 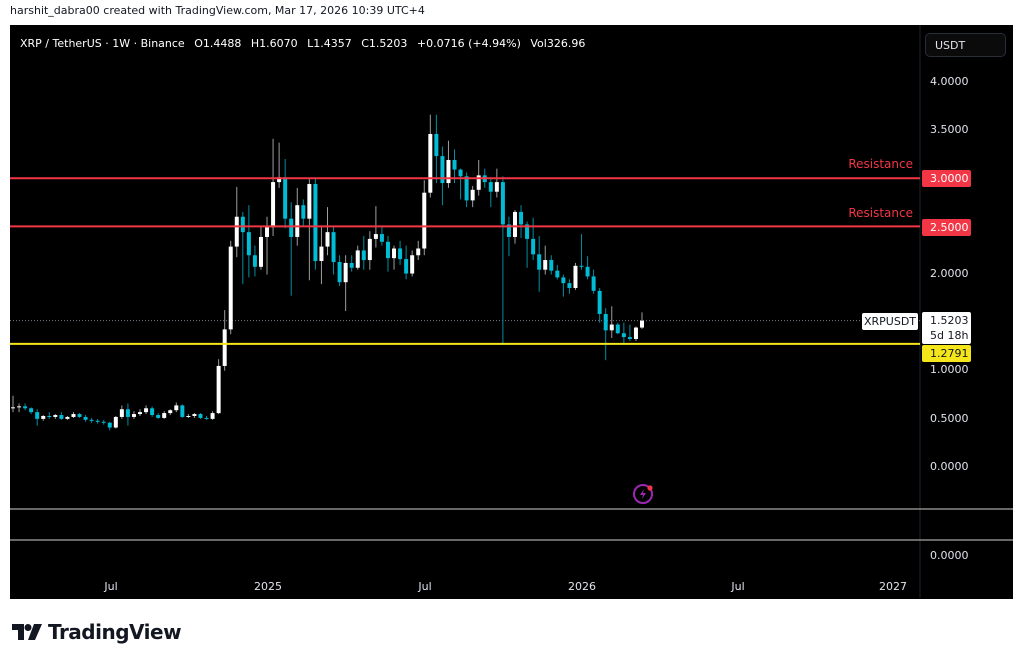 What do you see at coordinates (949, 369) in the screenshot?
I see `y-tick: 1.0000` at bounding box center [949, 369].